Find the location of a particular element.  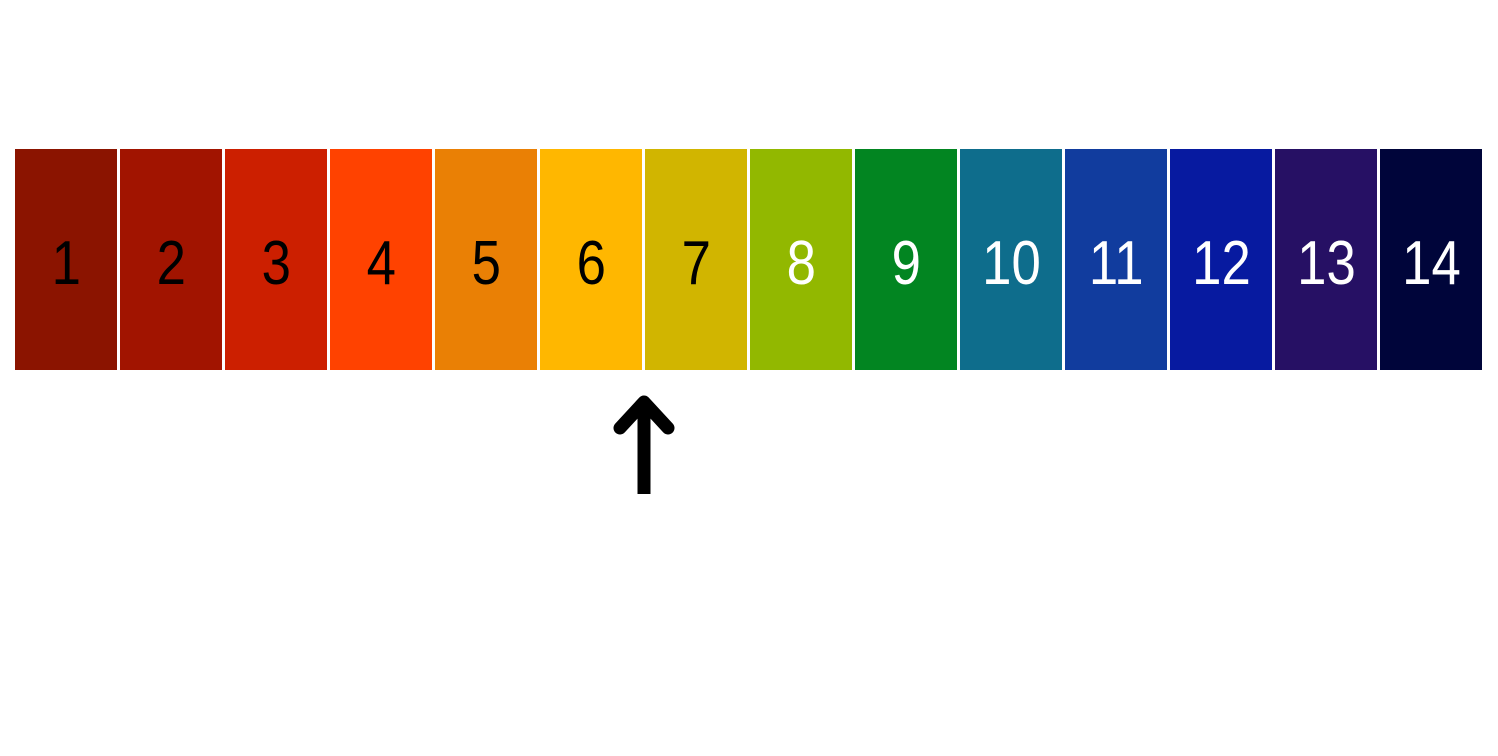

arrow-head is located at coordinates (643, 415).